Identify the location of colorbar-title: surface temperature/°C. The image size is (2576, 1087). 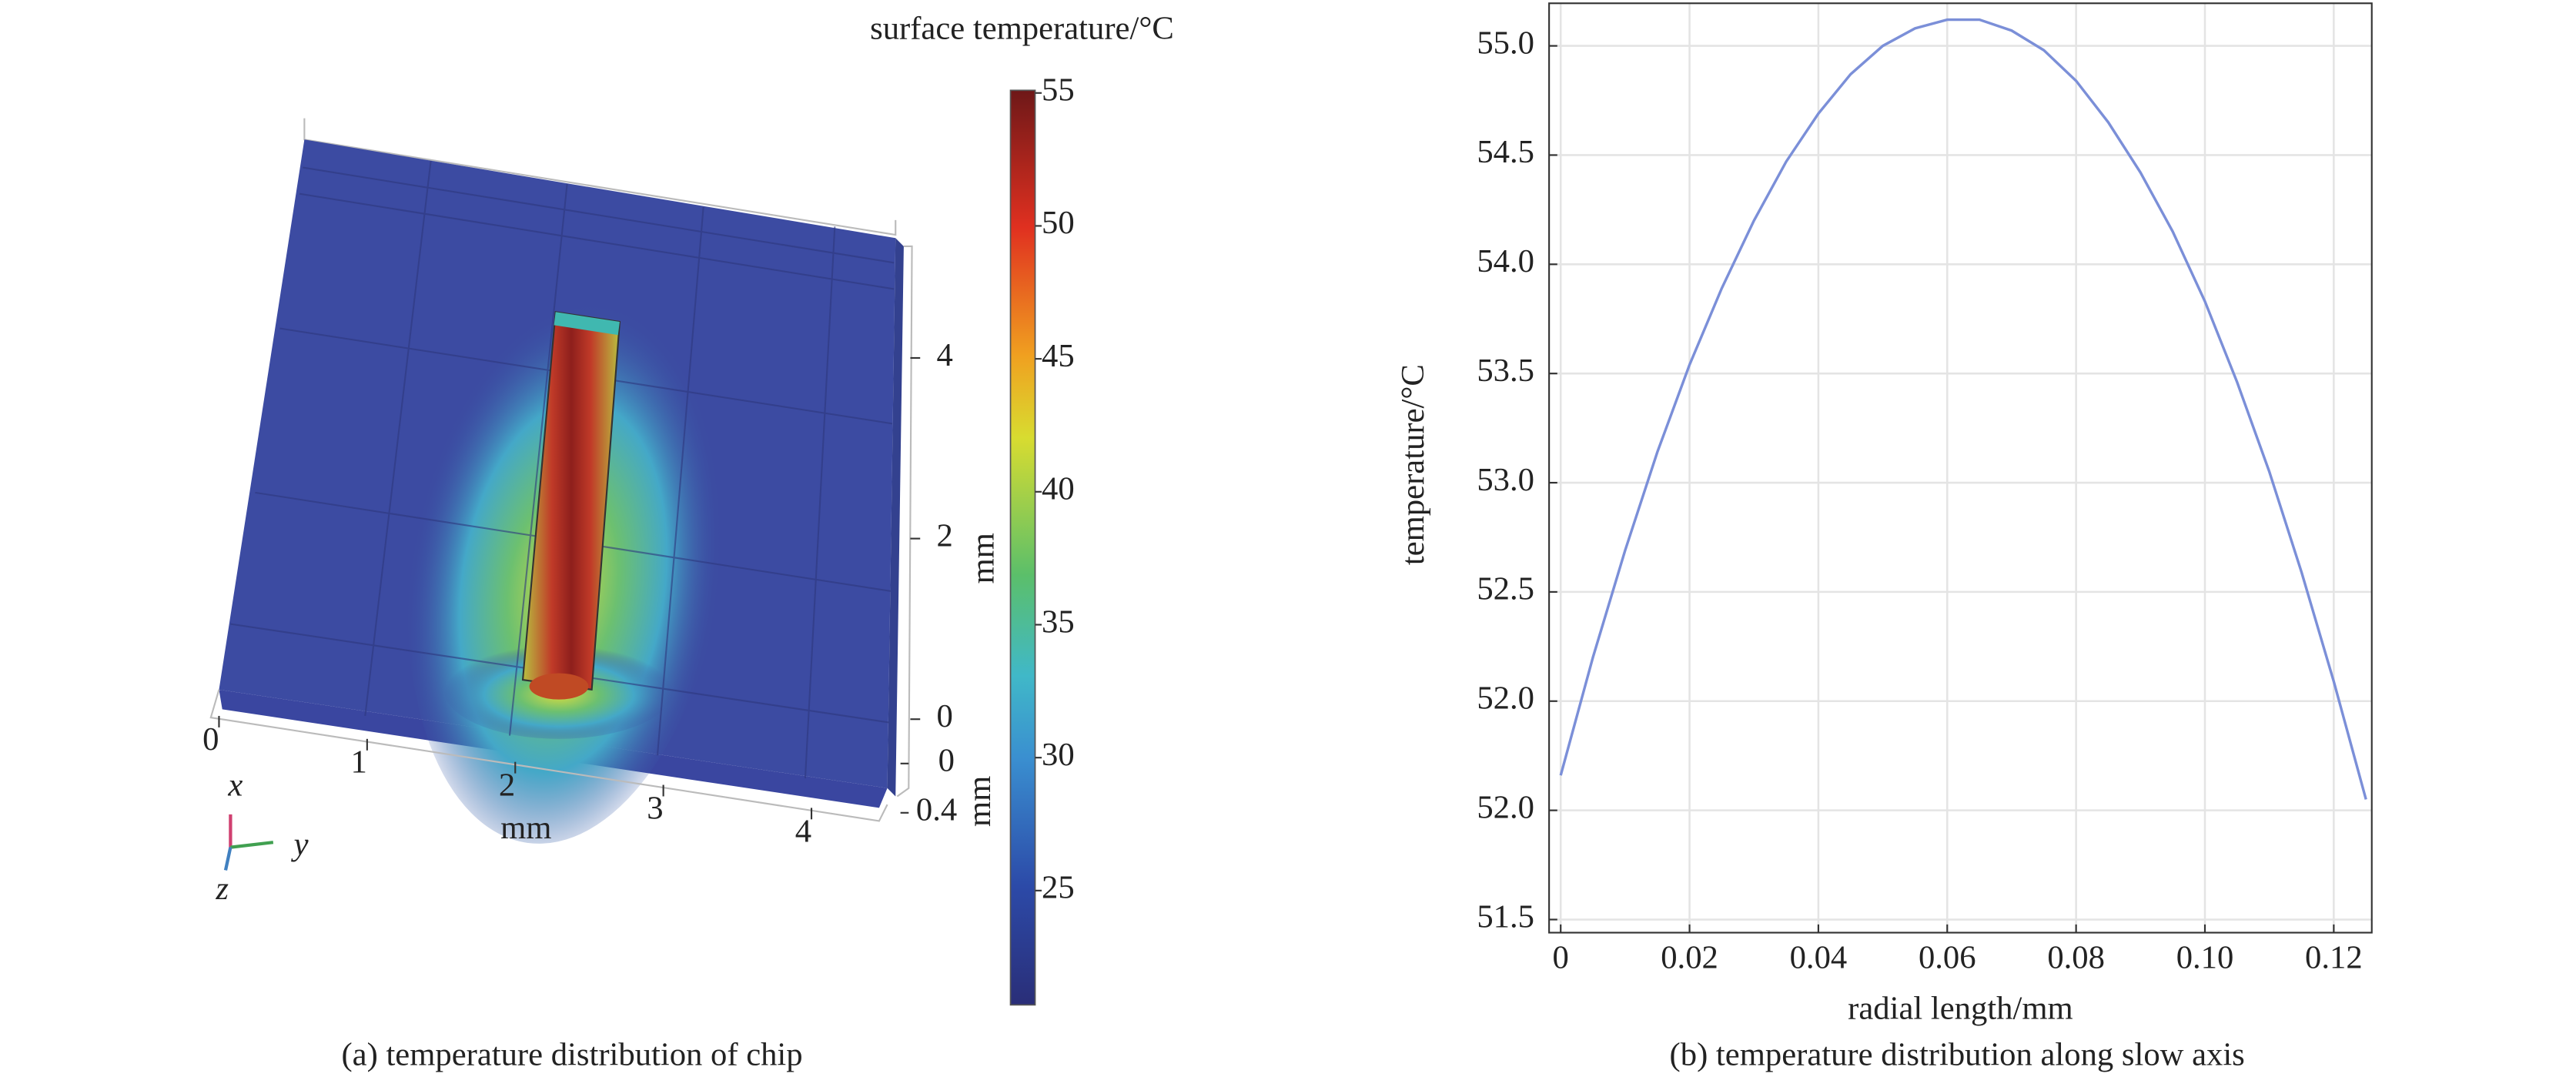
(1022, 28).